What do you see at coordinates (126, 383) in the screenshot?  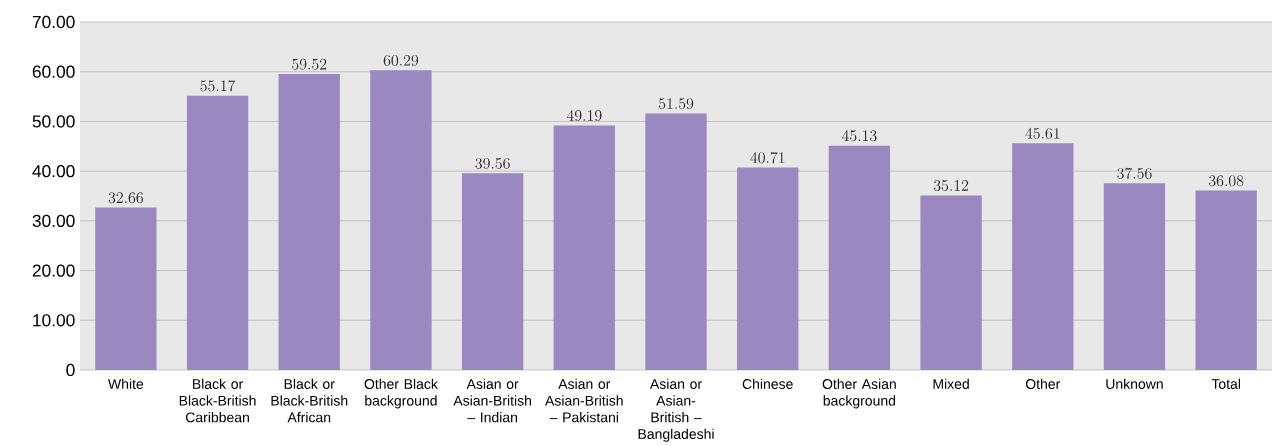 I see `x-tick-label: White` at bounding box center [126, 383].